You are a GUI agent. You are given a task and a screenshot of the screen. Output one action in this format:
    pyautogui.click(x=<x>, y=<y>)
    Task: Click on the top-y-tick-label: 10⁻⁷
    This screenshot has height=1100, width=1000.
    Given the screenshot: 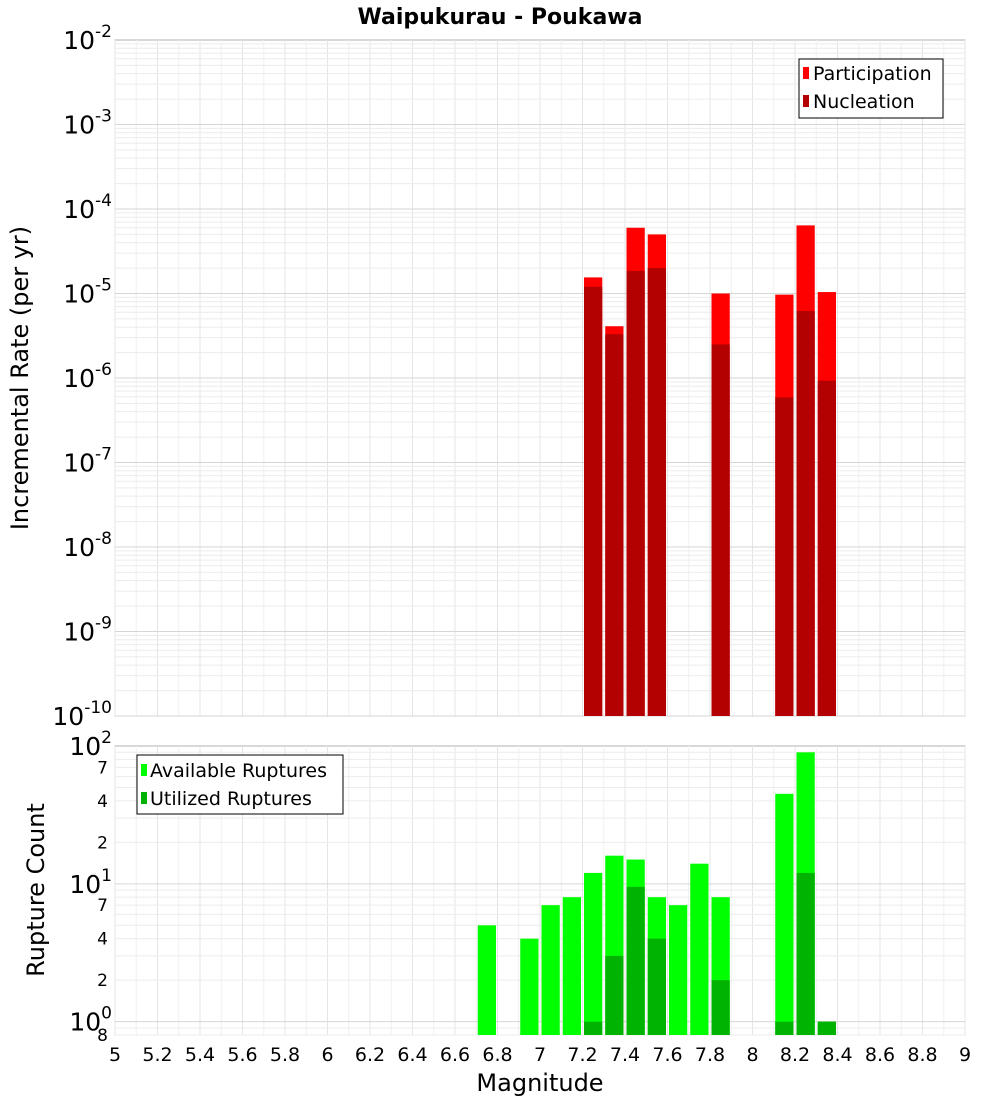 What is the action you would take?
    pyautogui.click(x=87, y=461)
    